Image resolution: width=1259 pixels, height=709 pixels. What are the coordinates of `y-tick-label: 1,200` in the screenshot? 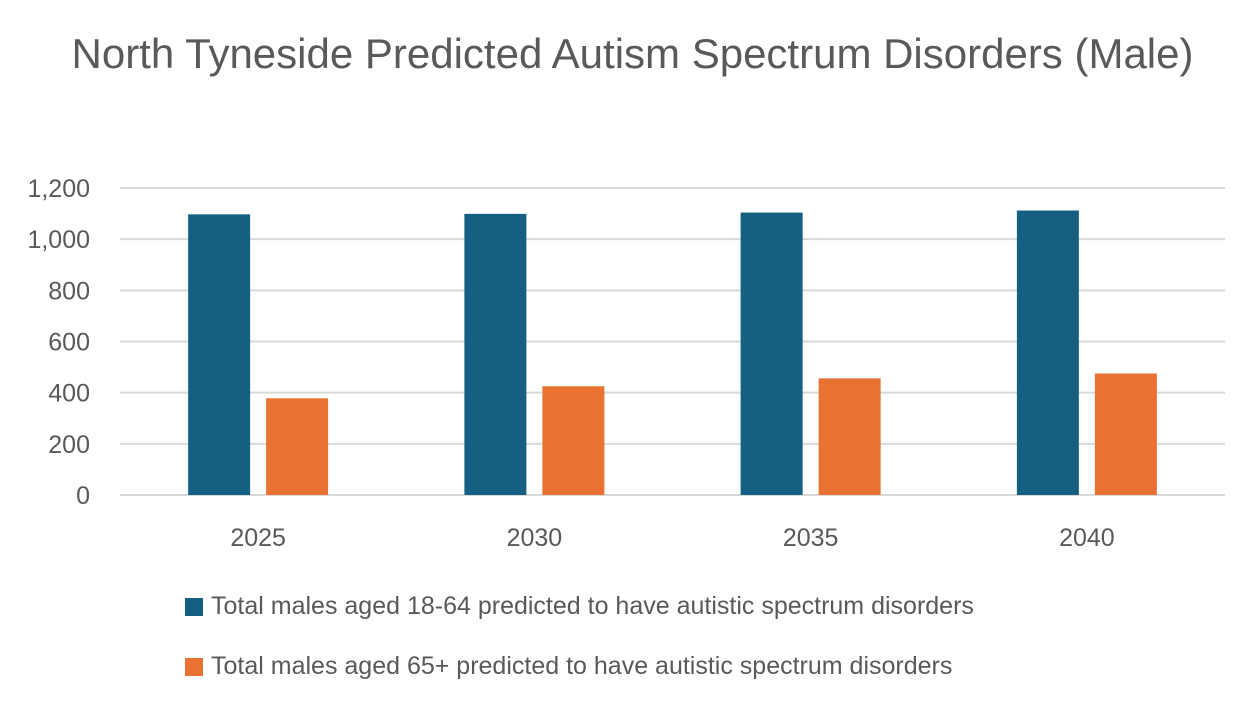 It's located at (58, 189).